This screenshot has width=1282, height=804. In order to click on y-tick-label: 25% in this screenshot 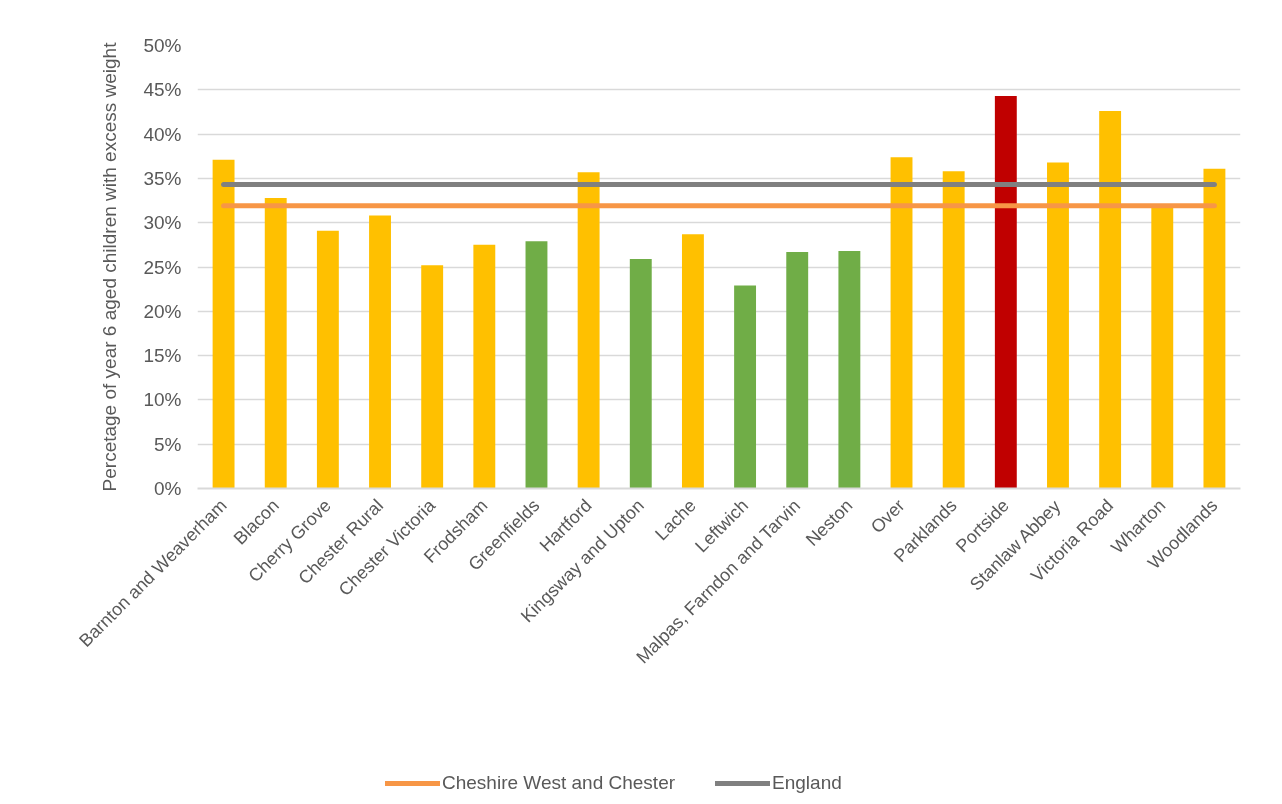, I will do `click(162, 267)`.